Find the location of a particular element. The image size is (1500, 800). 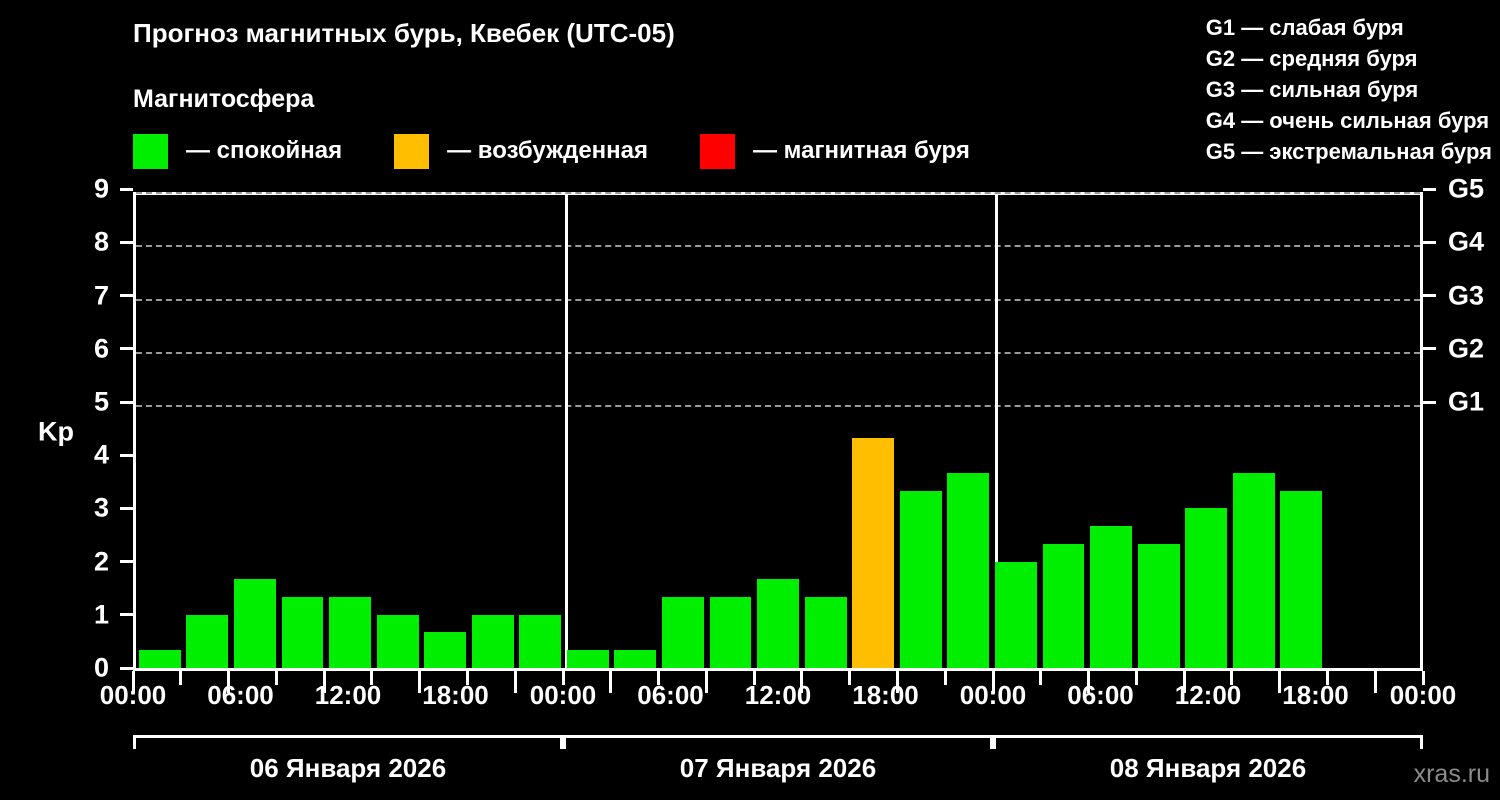

right-axis-label-G1: G1 is located at coordinates (1466, 401).